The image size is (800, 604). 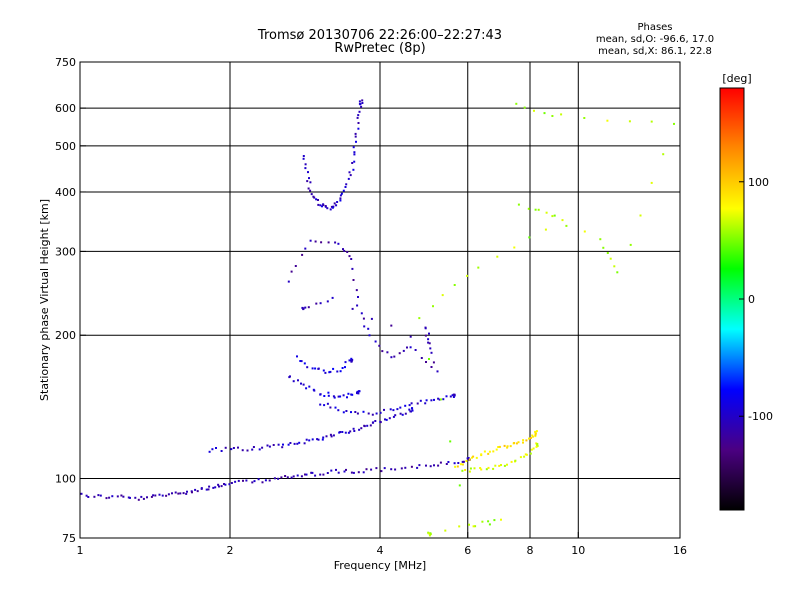 I want to click on y-tick-label: 75, so click(x=69, y=538).